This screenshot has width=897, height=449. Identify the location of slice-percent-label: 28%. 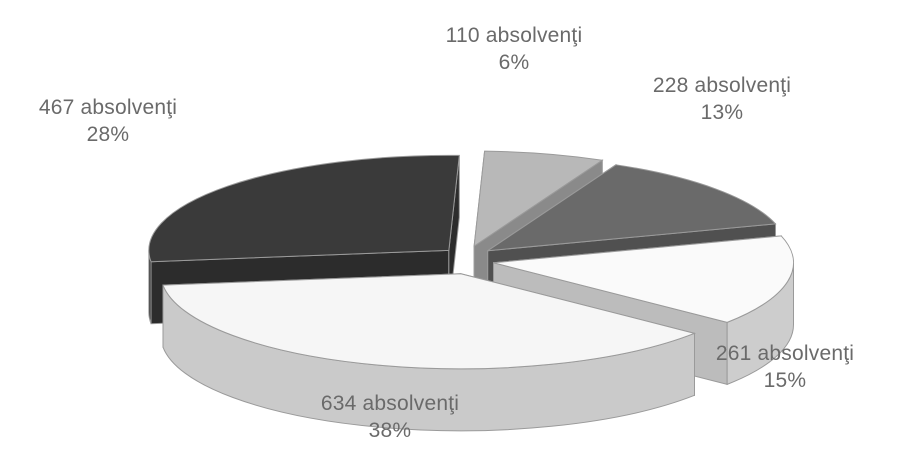
(108, 134).